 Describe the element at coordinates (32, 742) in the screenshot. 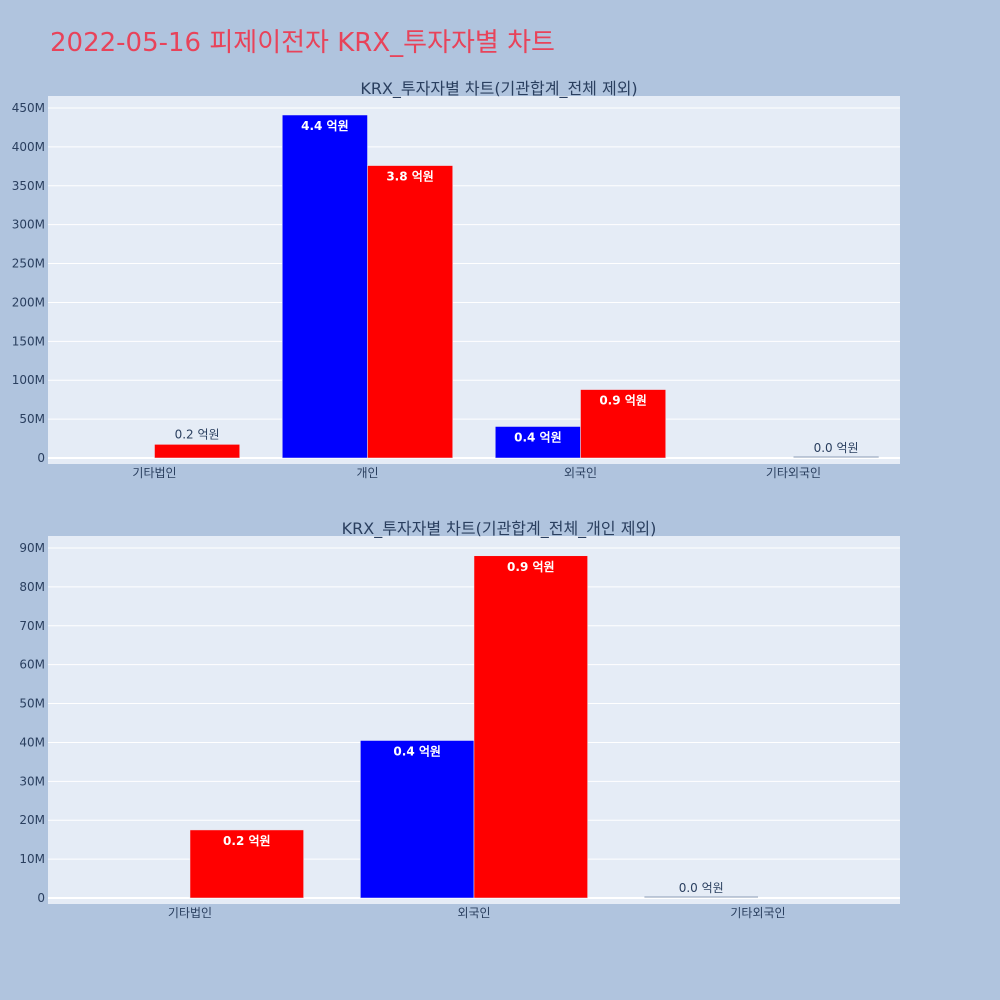

I see `y-tick-label: 40M` at that location.